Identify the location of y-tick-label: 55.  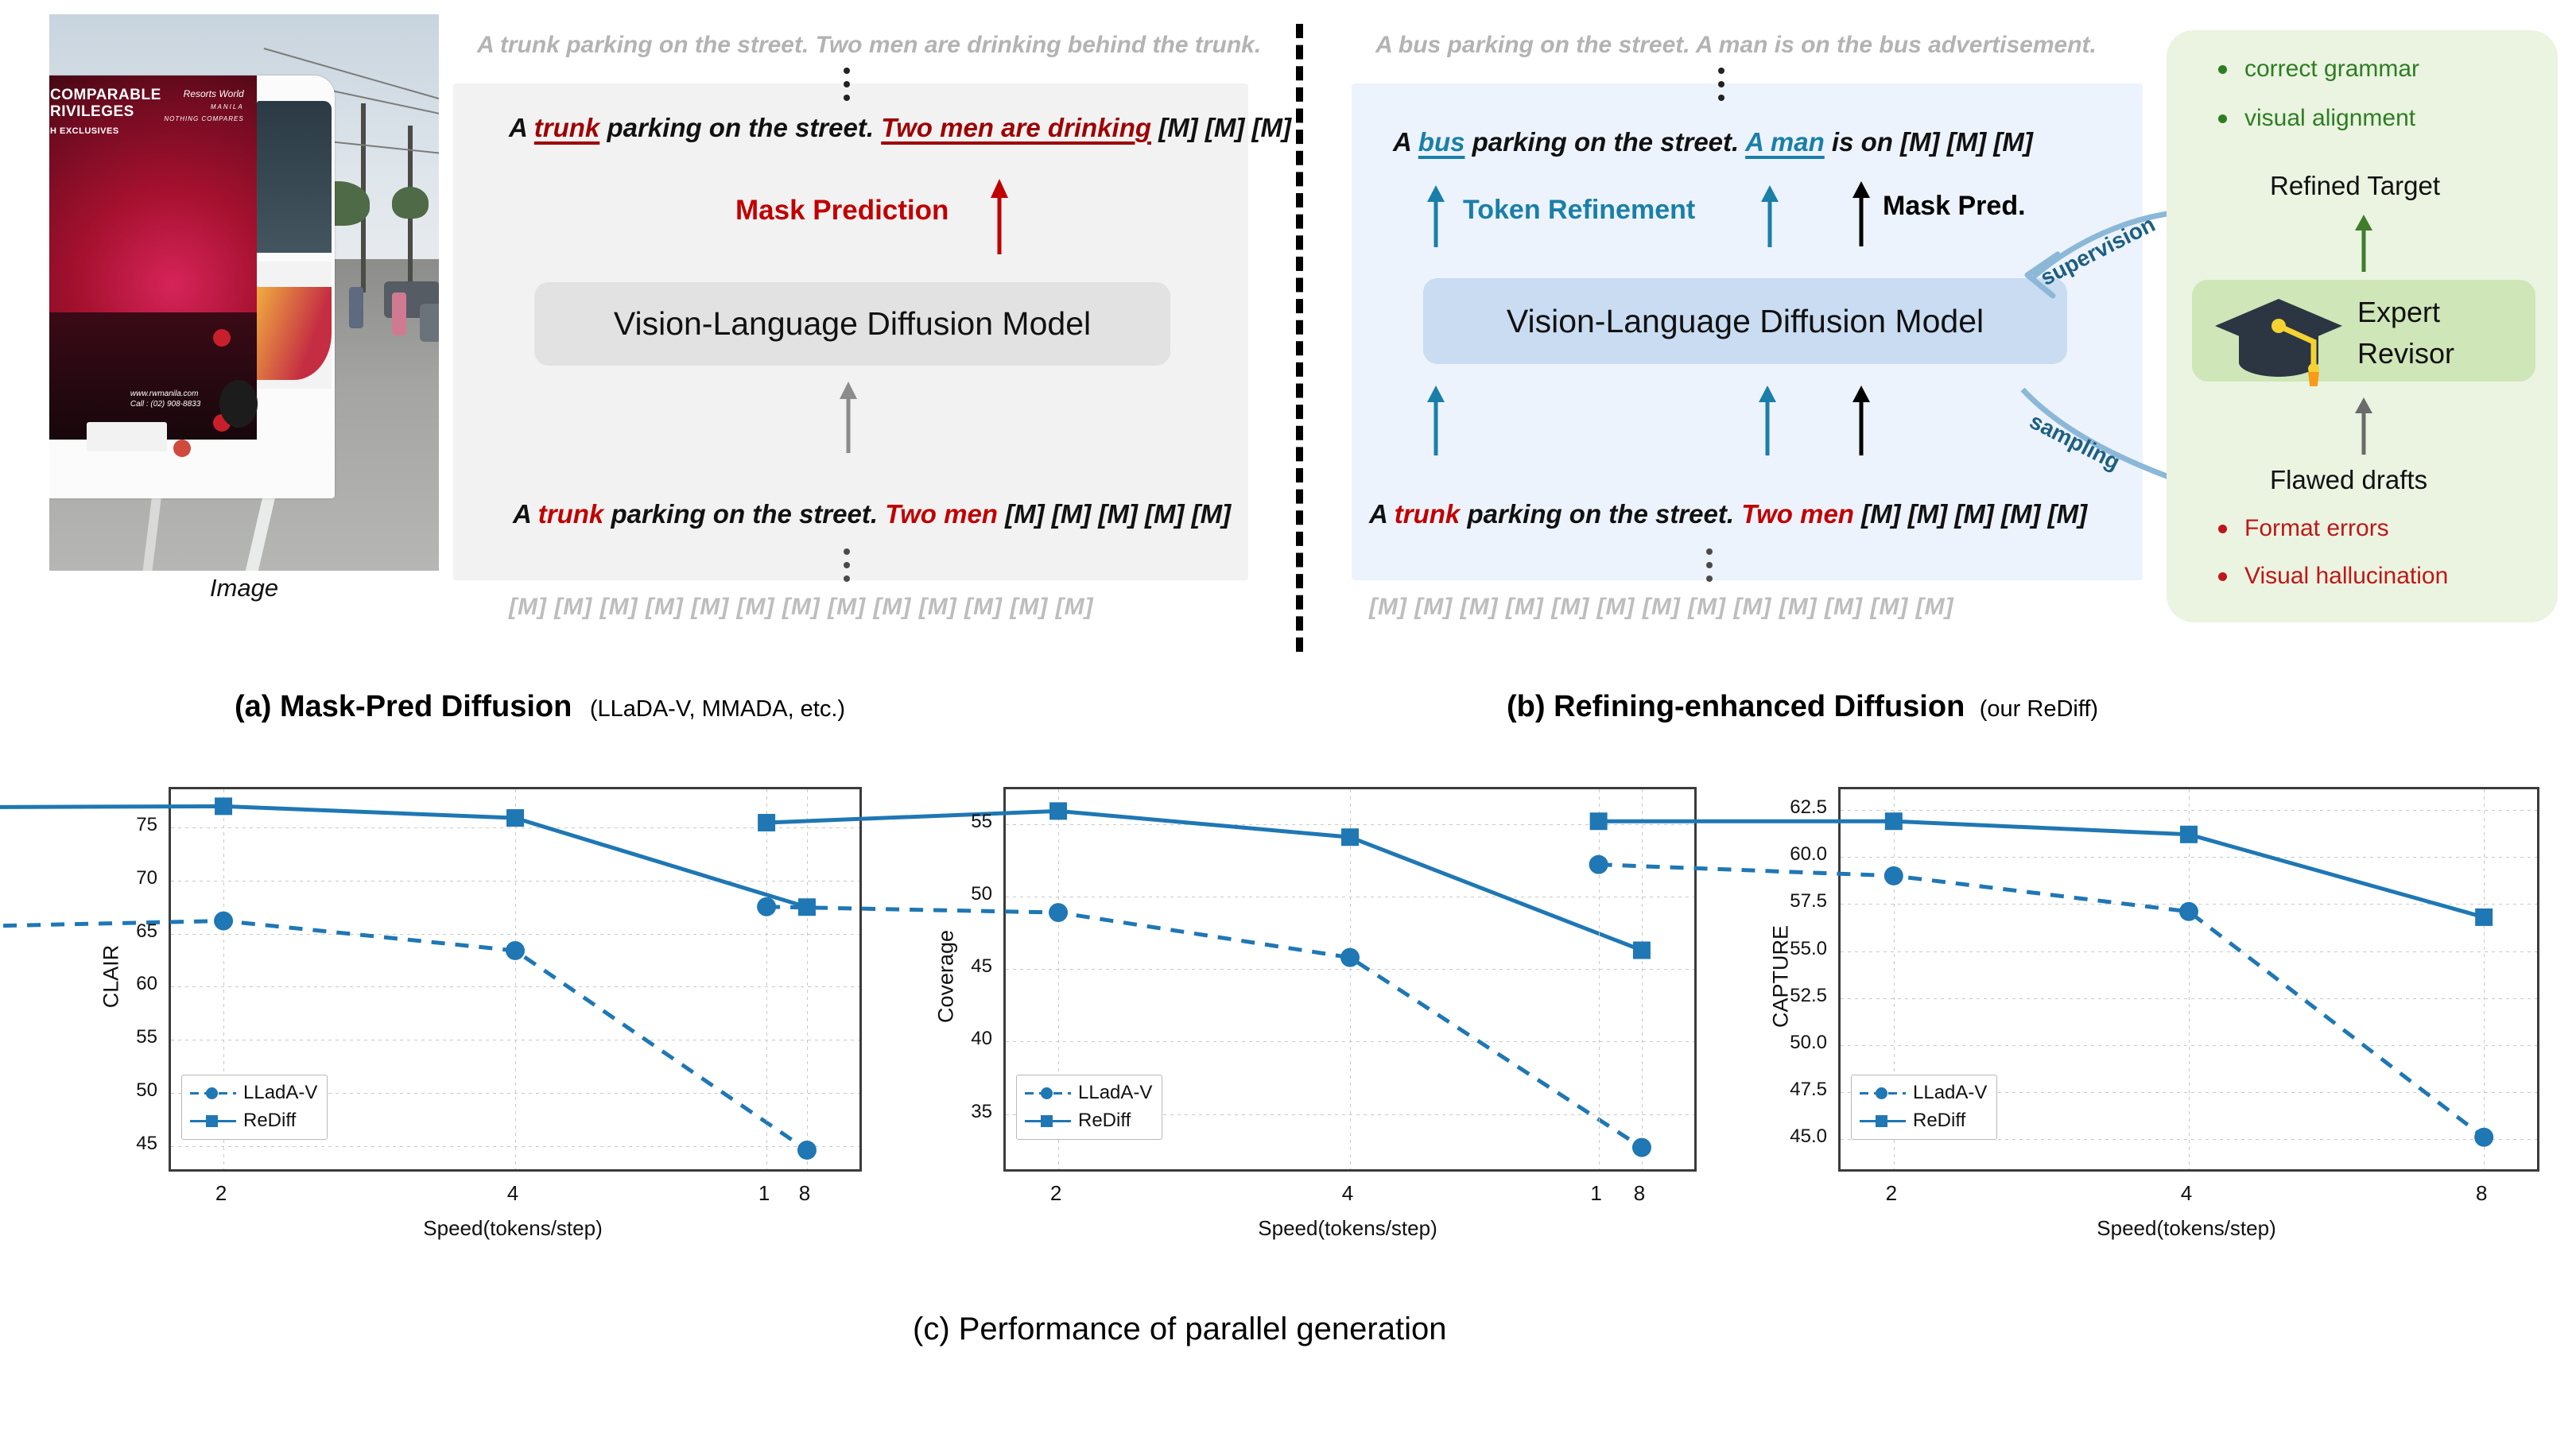
(982, 821).